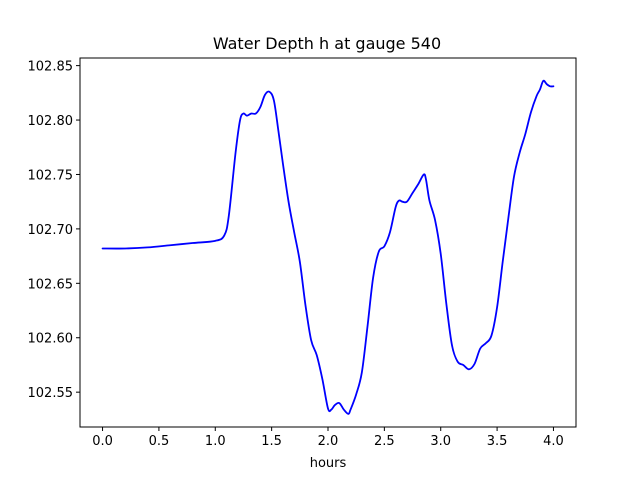 The image size is (640, 480). Describe the element at coordinates (215, 441) in the screenshot. I see `x-tick-label: 1.0` at that location.